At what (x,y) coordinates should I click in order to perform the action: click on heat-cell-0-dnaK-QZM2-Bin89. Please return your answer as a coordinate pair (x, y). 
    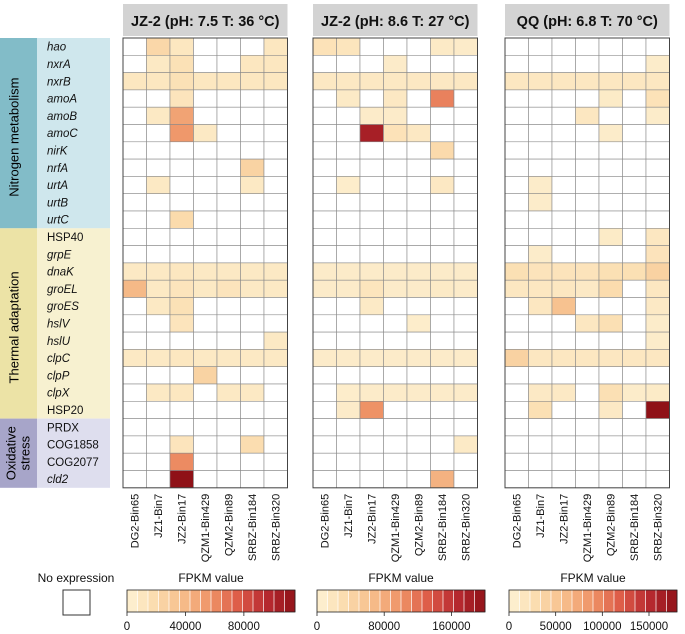
    Looking at the image, I should click on (228, 271).